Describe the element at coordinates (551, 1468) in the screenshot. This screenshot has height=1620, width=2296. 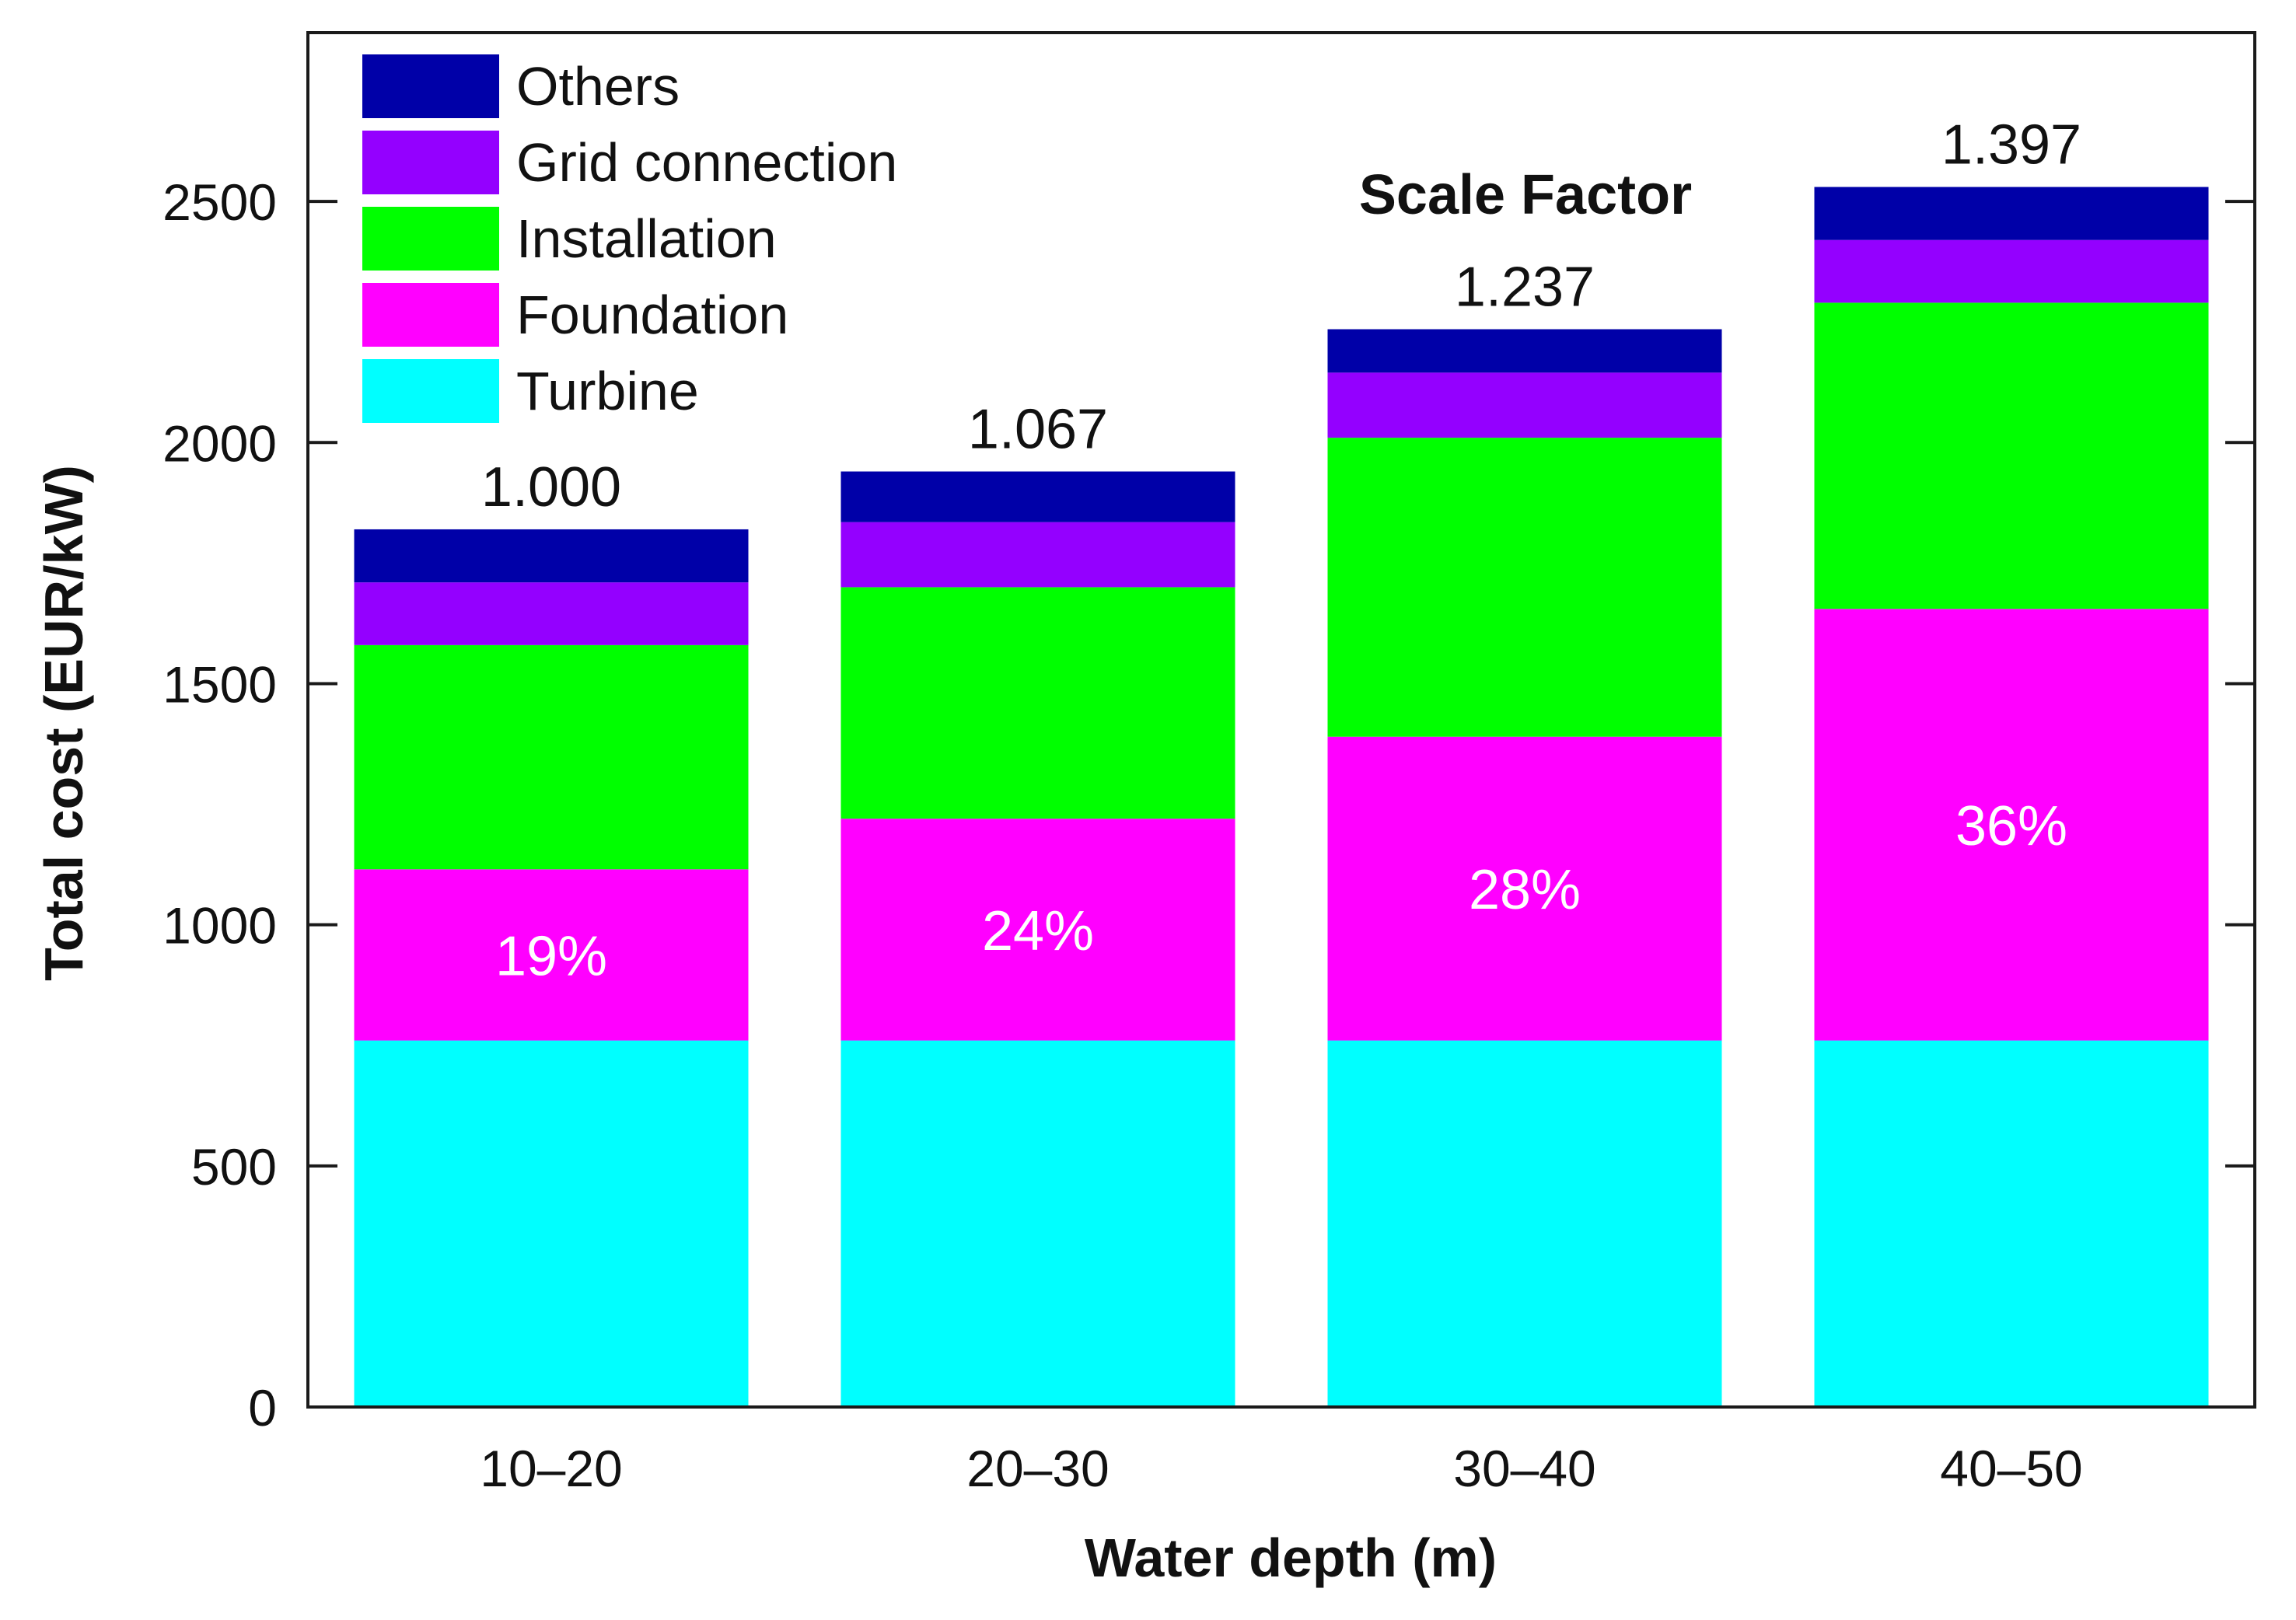
I see `x-tick-label-10-20: 10–20` at that location.